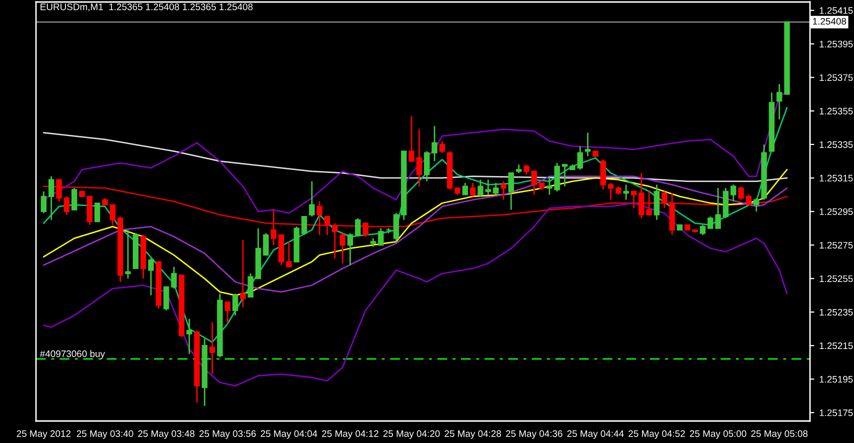  Describe the element at coordinates (836, 77) in the screenshot. I see `y-tick-label: 1.25375` at that location.